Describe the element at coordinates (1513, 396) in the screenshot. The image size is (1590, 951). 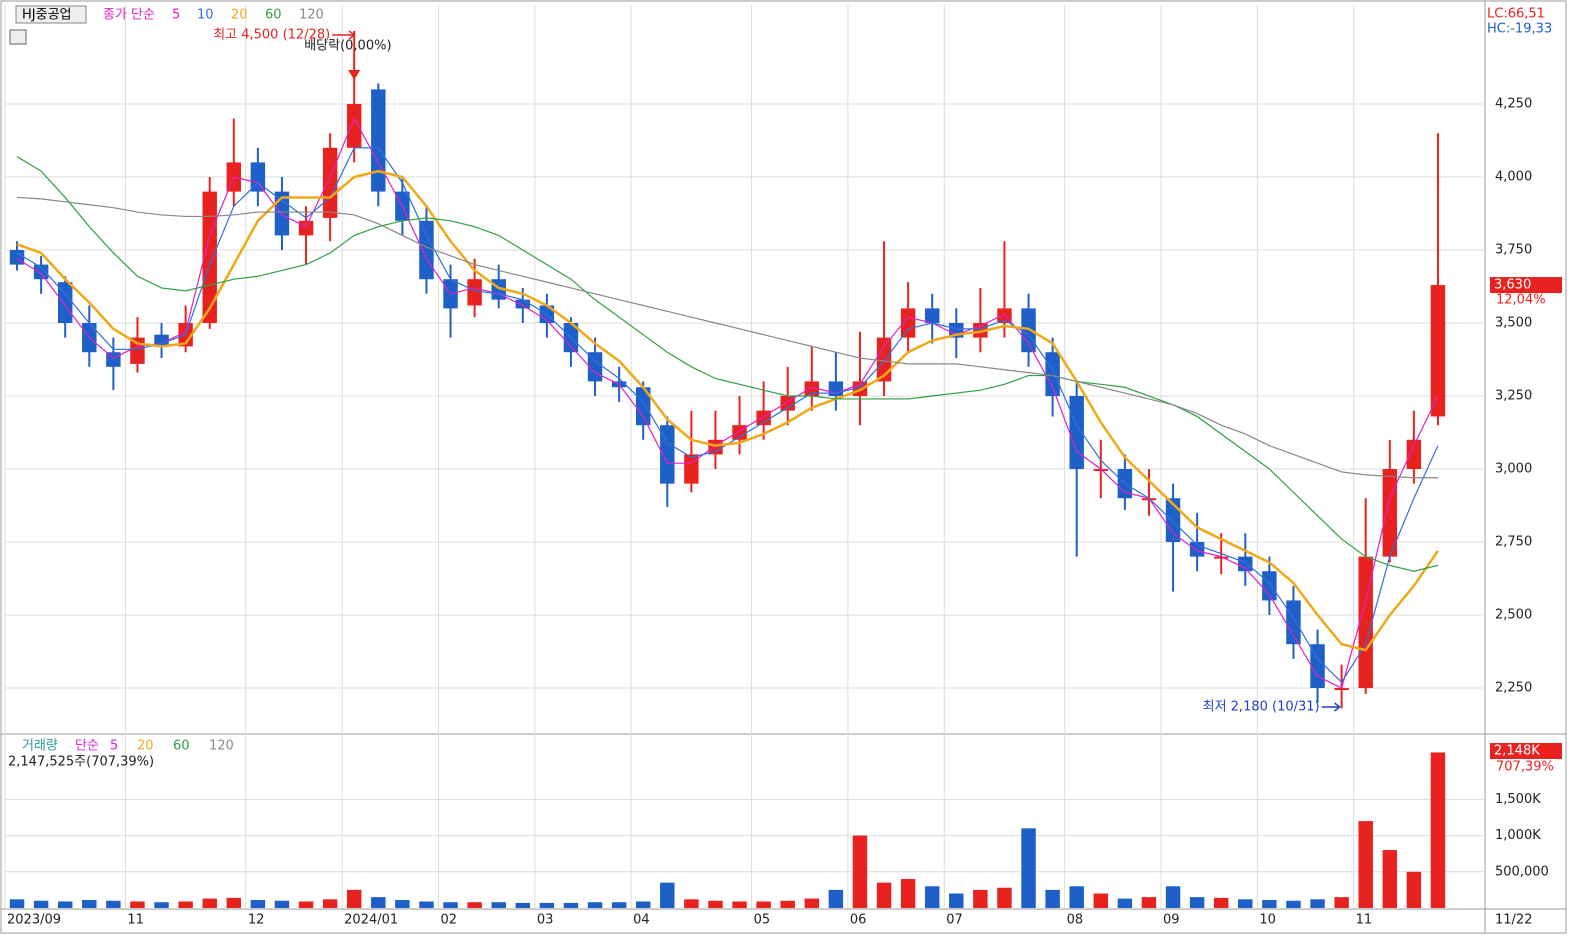
I see `y-tick-label: 3,250` at that location.